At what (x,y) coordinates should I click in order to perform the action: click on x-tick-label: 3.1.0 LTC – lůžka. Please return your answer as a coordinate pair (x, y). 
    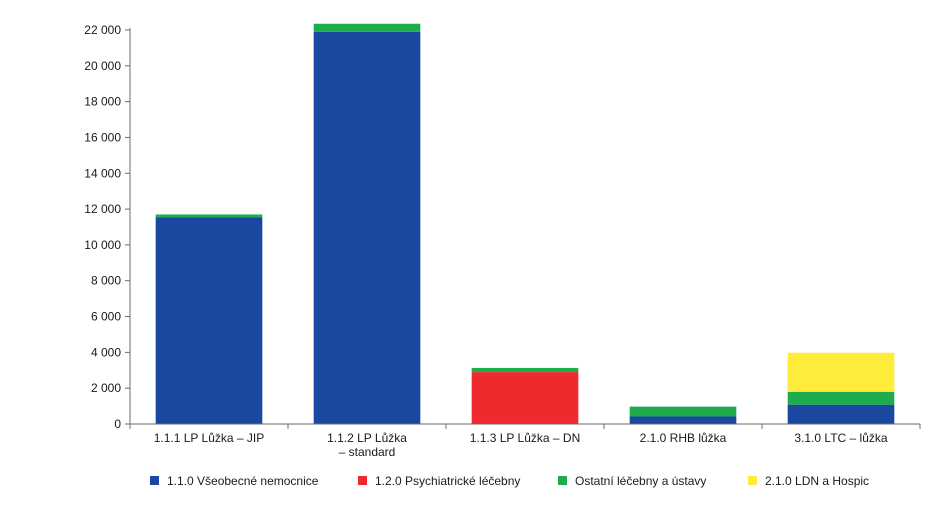
    Looking at the image, I should click on (840, 438).